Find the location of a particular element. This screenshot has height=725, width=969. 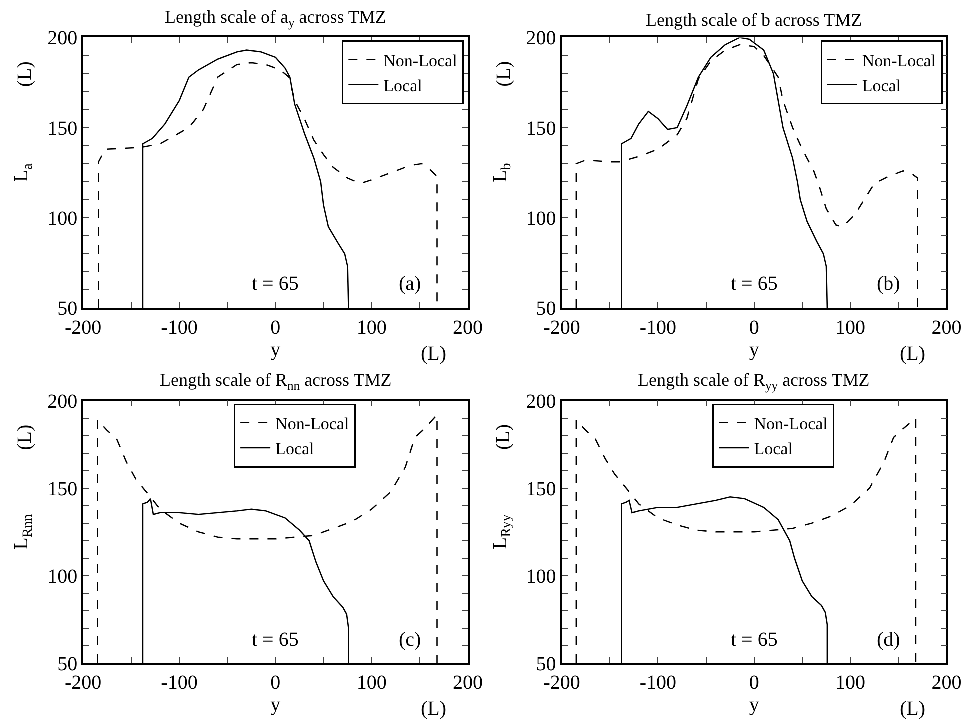

chart-title: Length scale of R$_{yy}$ across TMZ is located at coordinates (754, 381).